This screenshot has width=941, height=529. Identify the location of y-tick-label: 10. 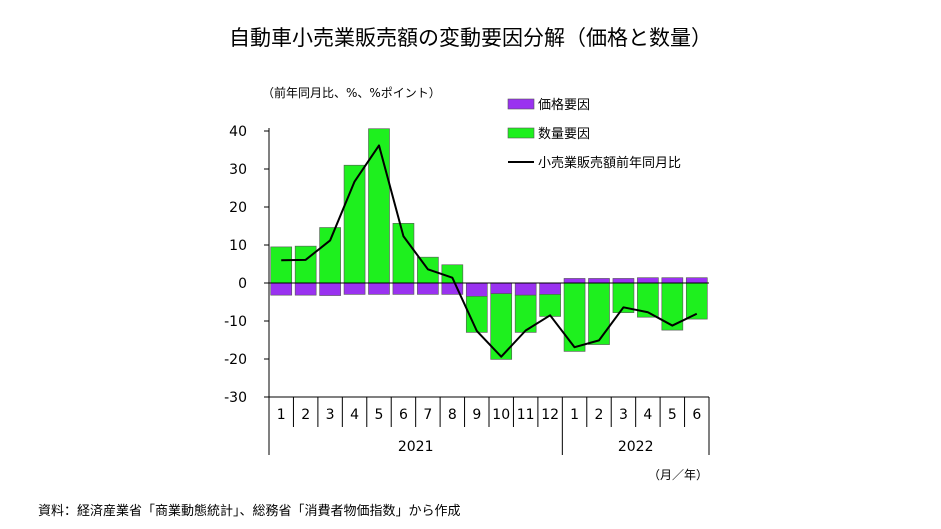
(238, 246).